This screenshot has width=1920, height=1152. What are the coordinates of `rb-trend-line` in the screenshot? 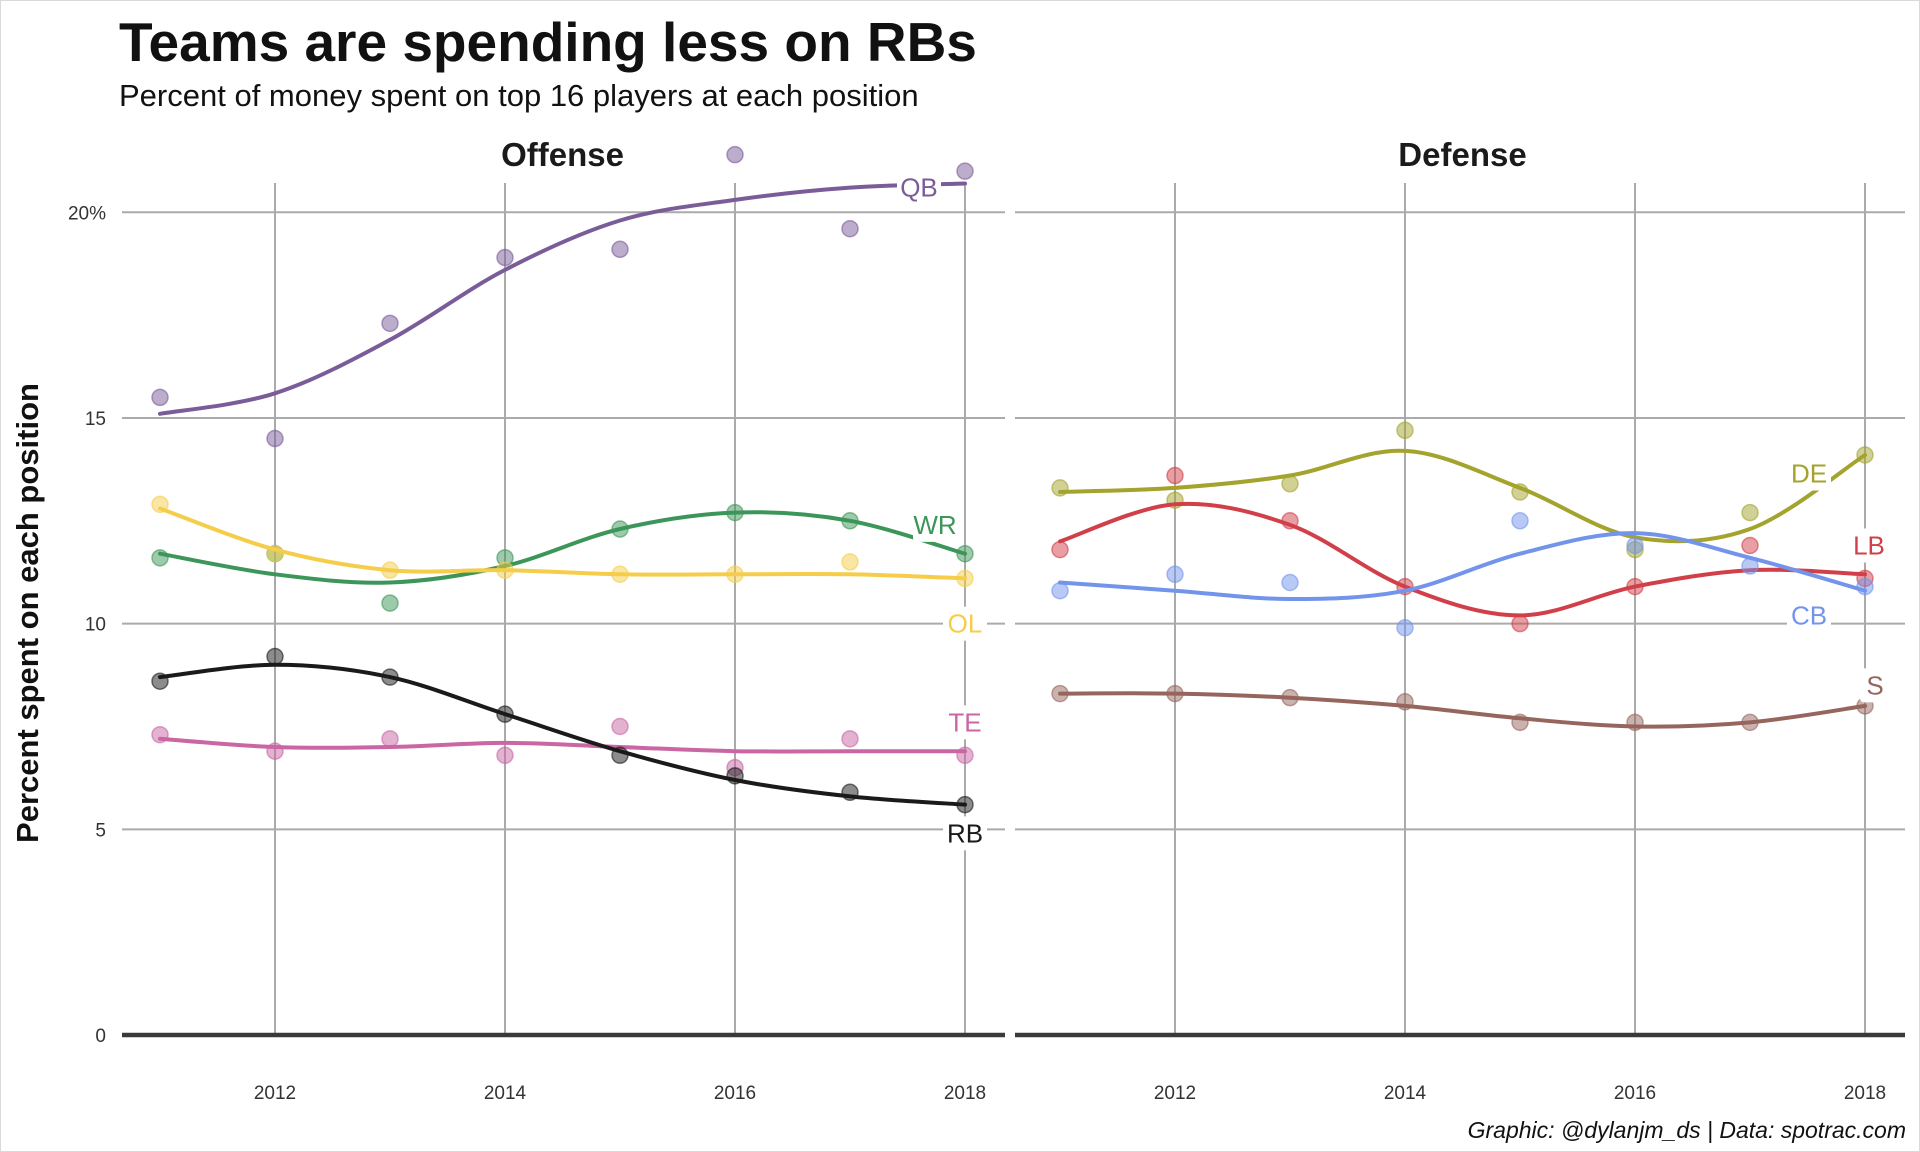 It's located at (562, 734).